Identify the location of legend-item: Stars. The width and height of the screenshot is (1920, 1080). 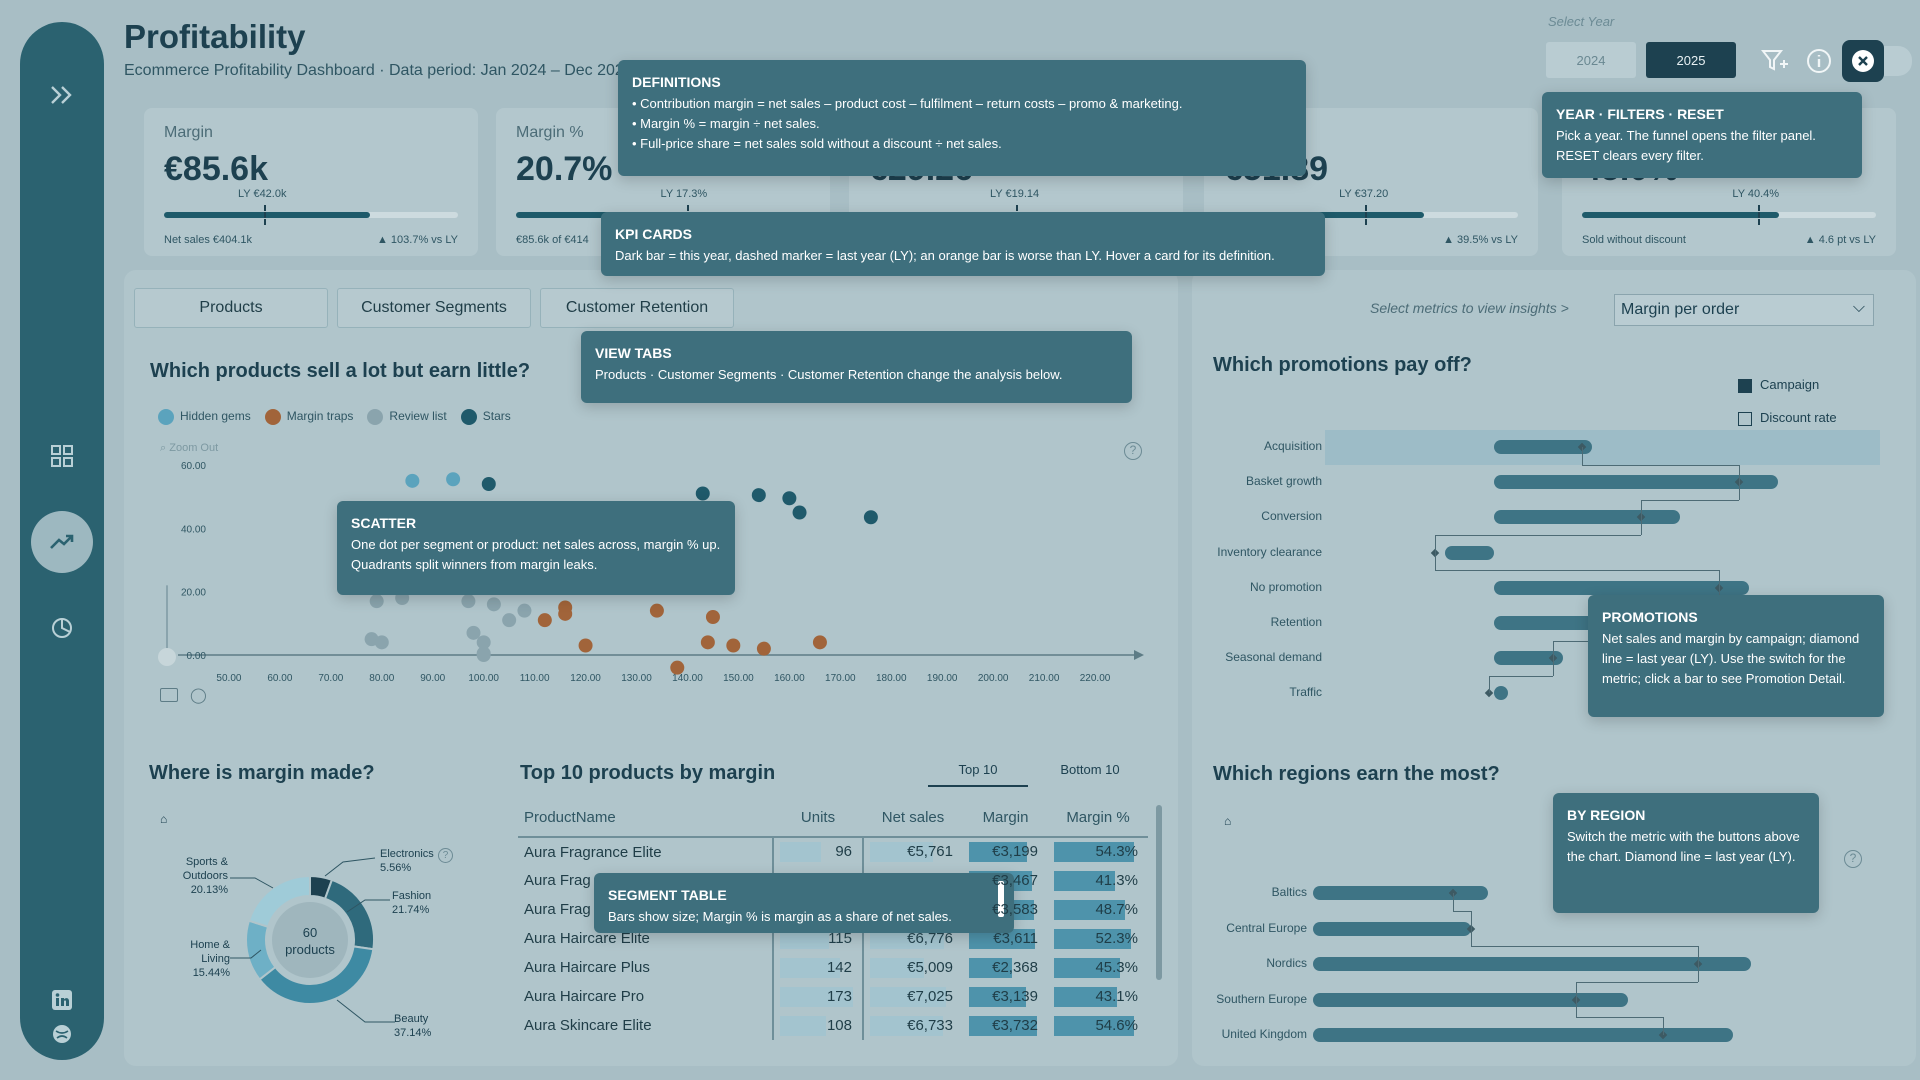
(485, 416).